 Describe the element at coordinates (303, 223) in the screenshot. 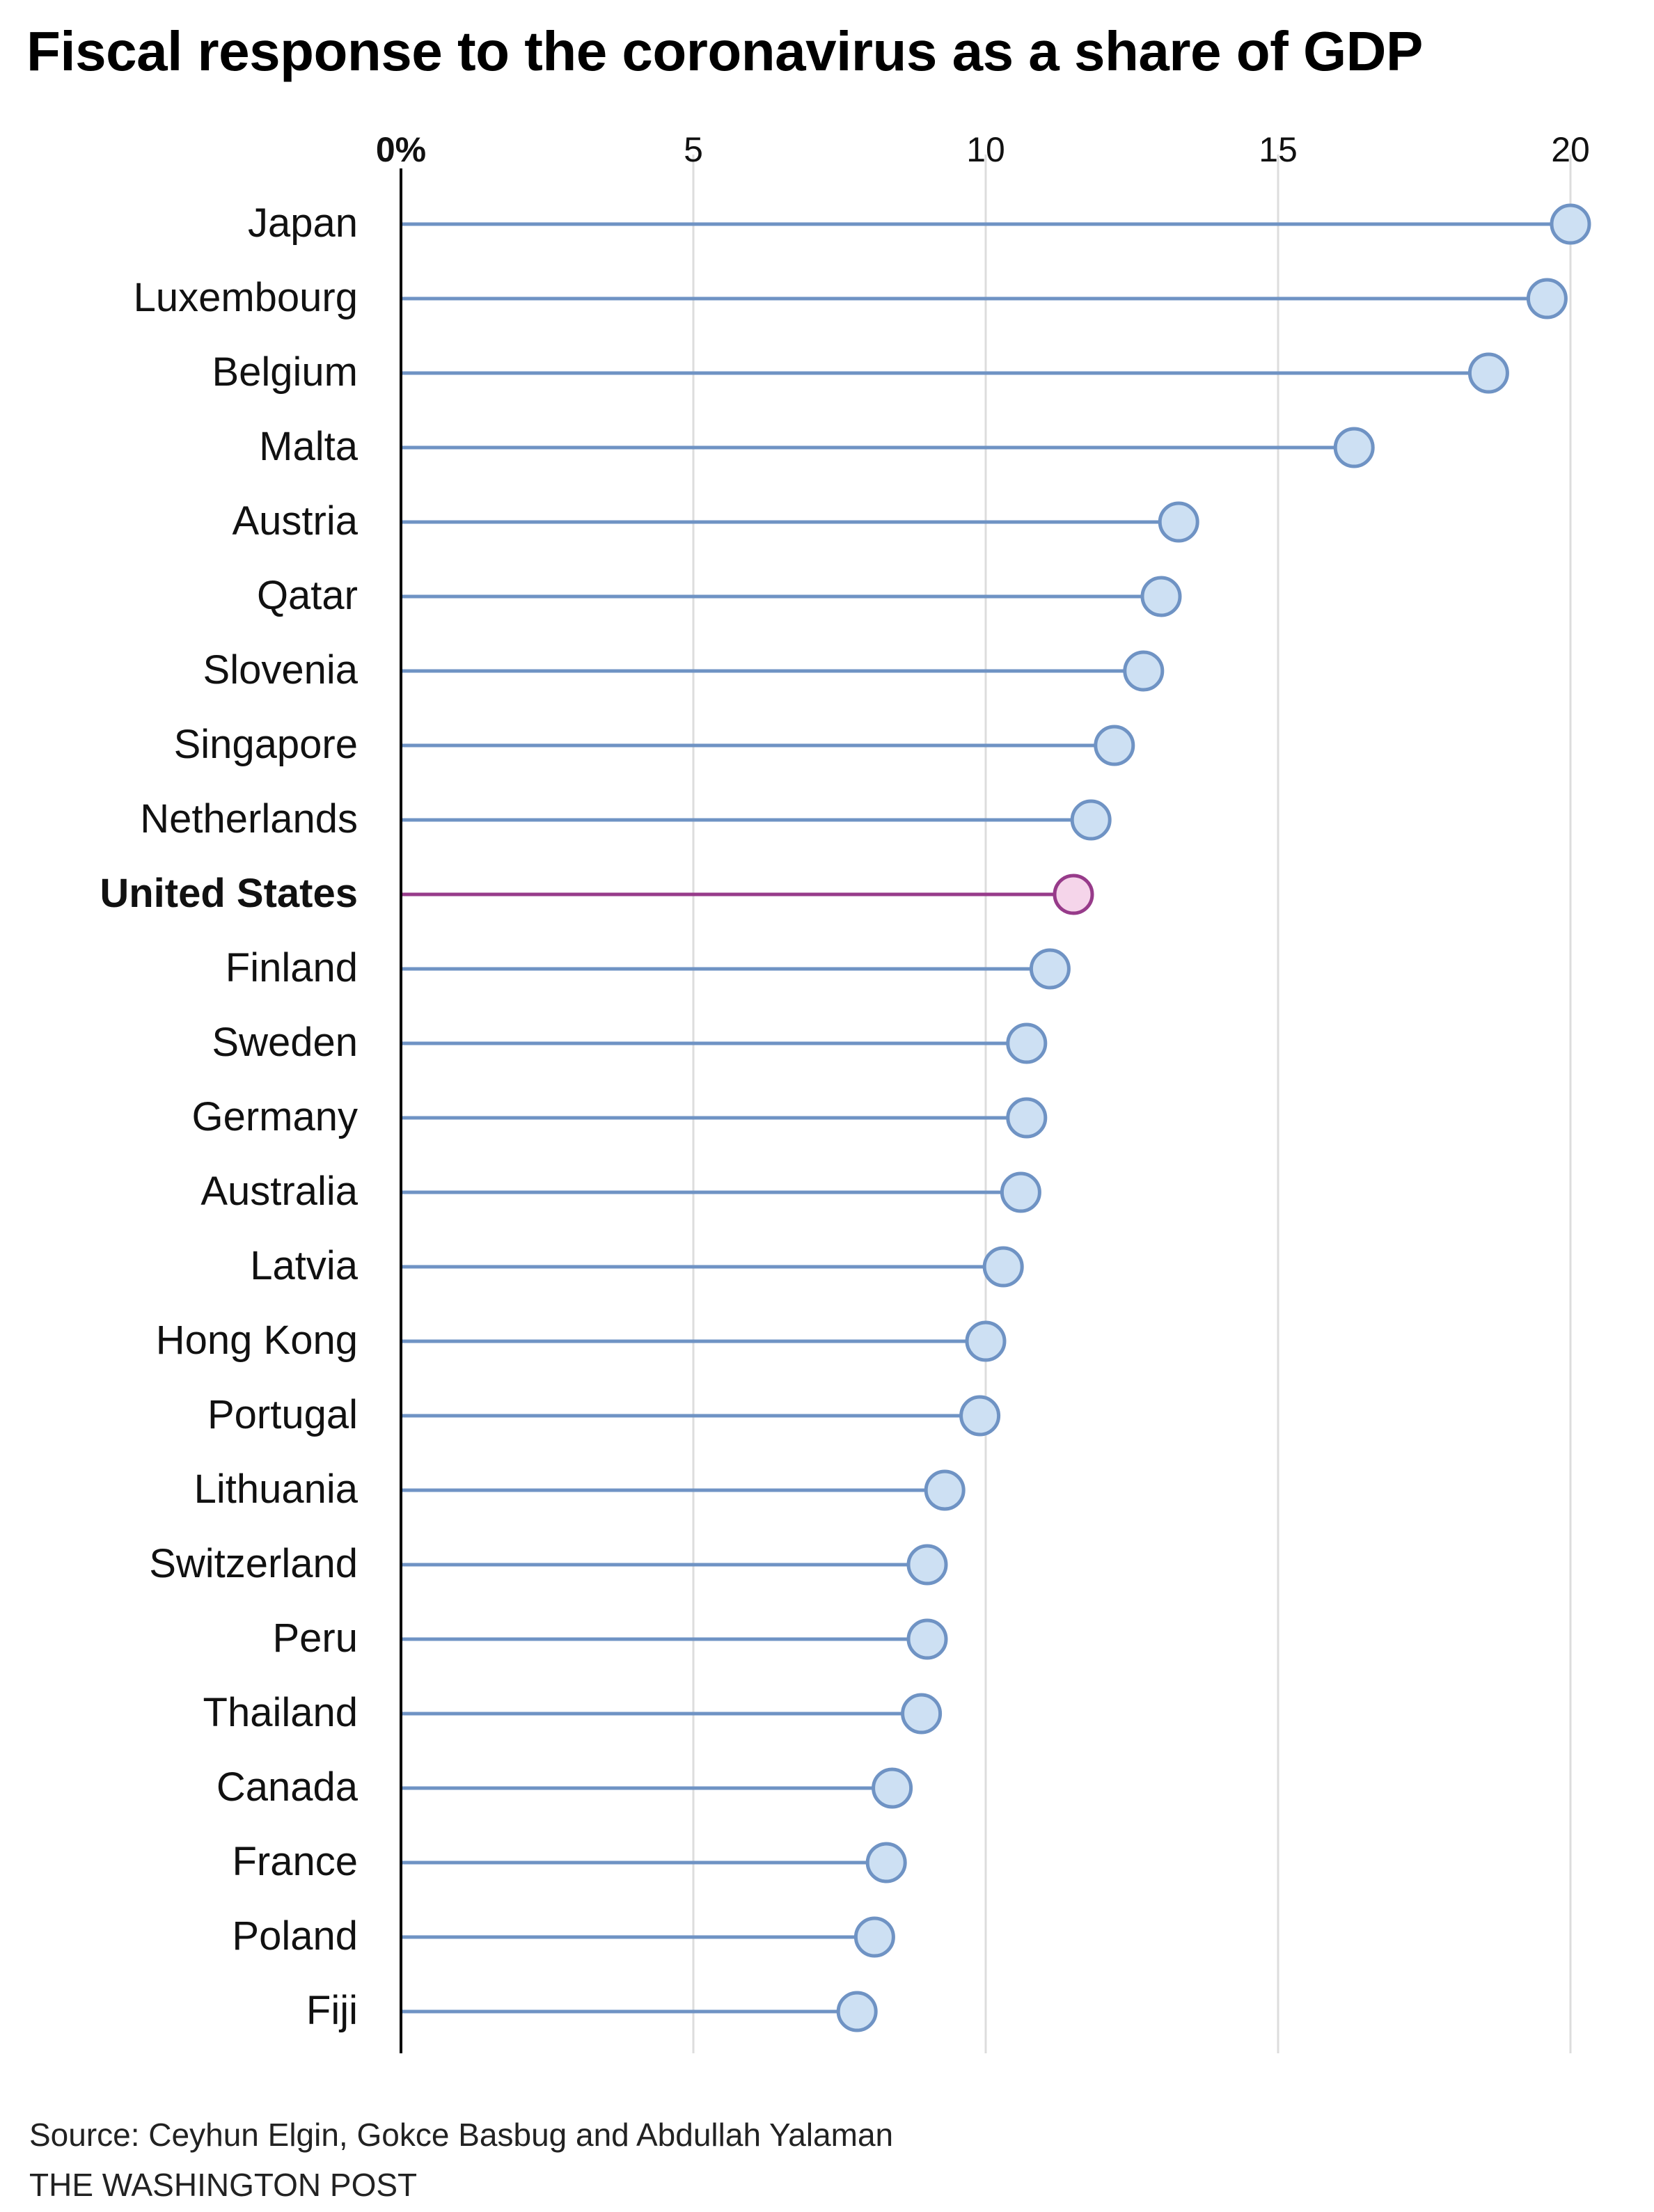

I see `category-label-japan: Japan` at that location.